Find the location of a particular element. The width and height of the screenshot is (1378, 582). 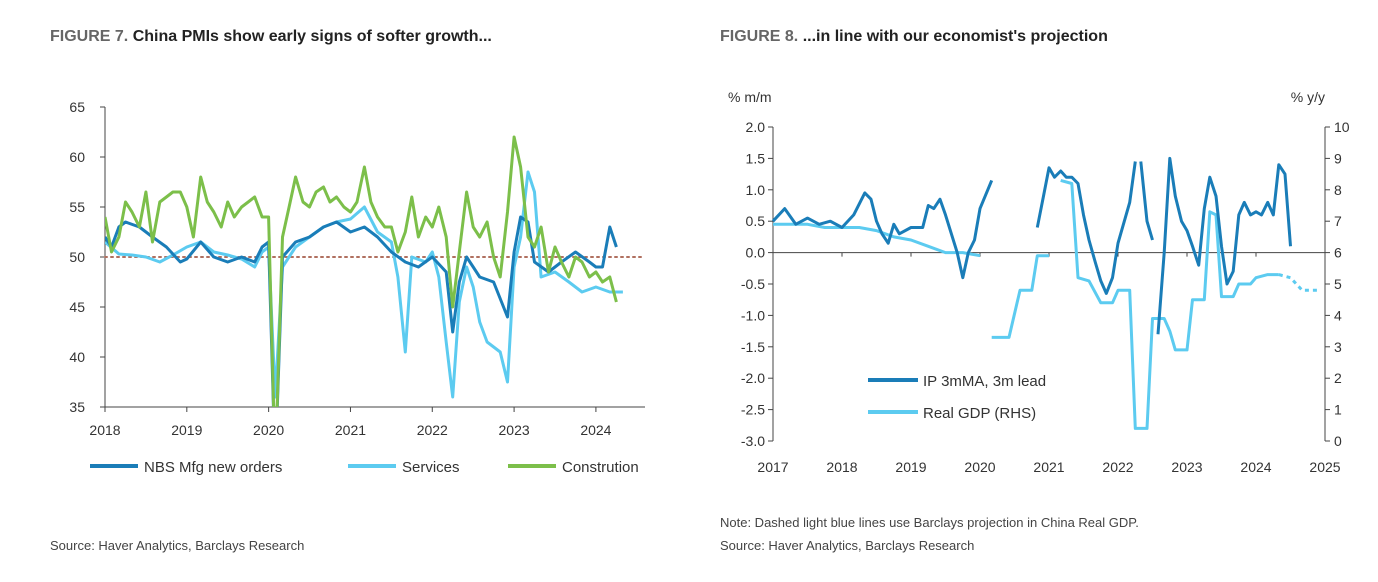

fig8-right-tick-label: 5 is located at coordinates (1338, 284).